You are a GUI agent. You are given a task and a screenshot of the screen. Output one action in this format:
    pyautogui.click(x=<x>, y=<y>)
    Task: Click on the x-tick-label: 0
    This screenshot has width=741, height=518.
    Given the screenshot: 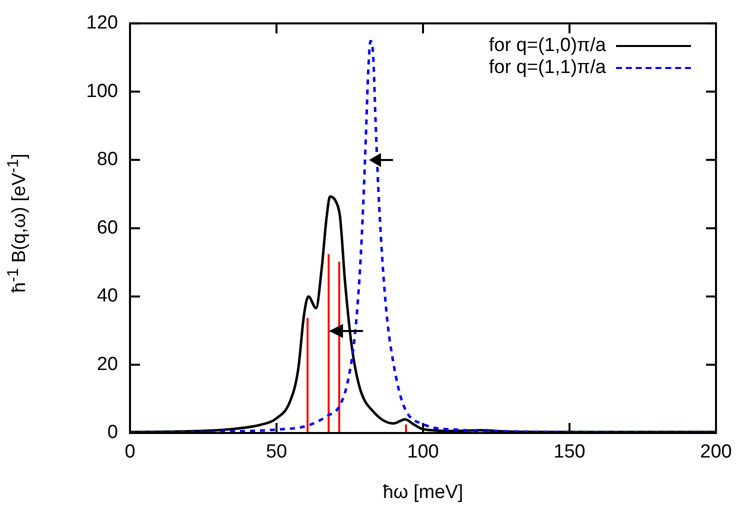 What is the action you would take?
    pyautogui.click(x=130, y=452)
    